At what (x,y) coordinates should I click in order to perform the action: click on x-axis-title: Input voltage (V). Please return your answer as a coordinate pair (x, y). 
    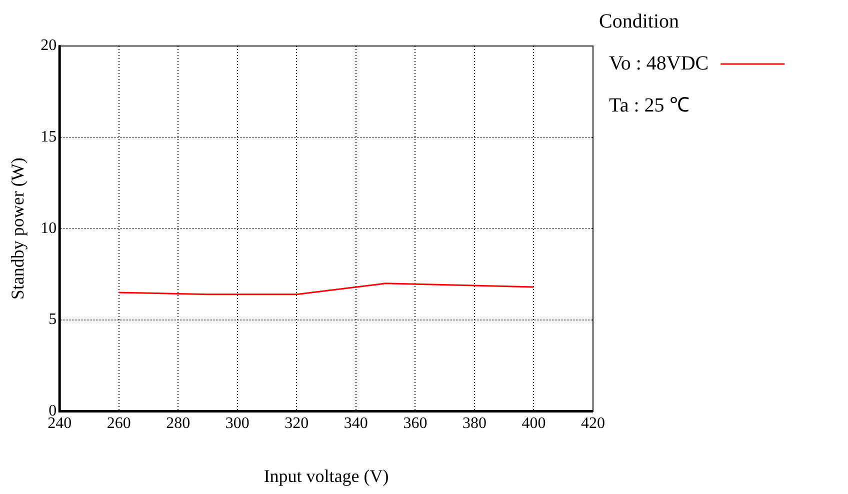
    Looking at the image, I should click on (326, 476).